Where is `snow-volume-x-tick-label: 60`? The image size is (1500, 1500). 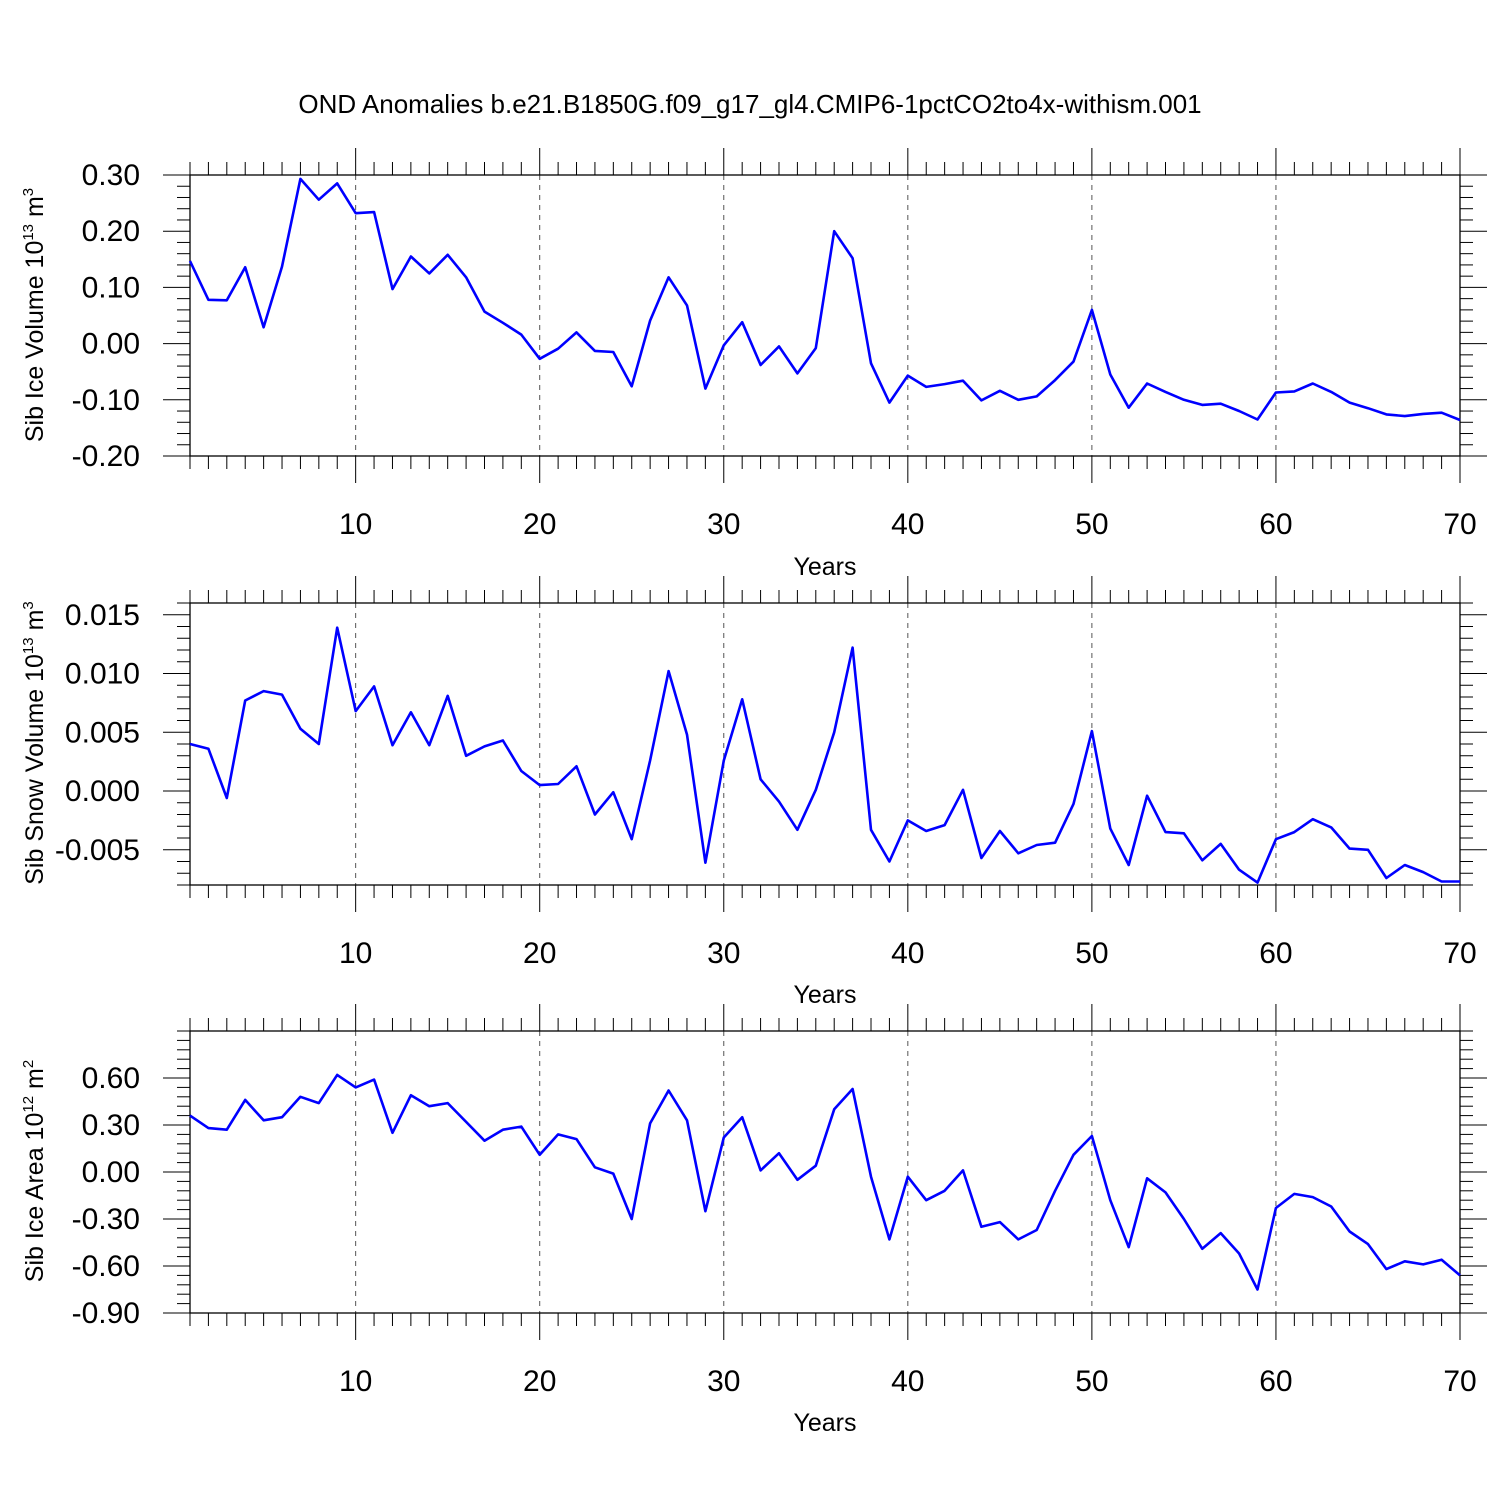
snow-volume-x-tick-label: 60 is located at coordinates (1275, 953).